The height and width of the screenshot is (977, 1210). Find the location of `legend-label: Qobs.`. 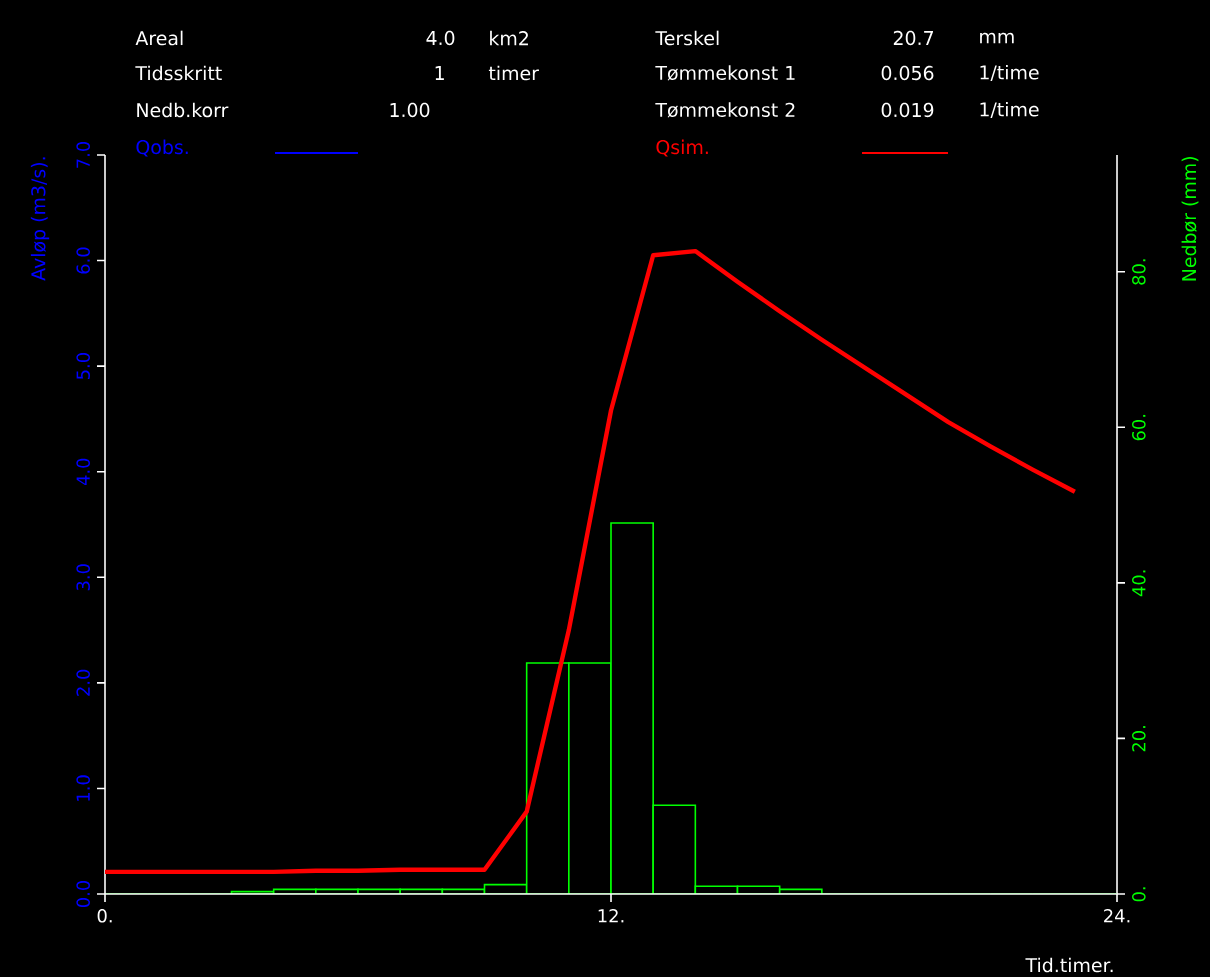

legend-label: Qobs. is located at coordinates (162, 148).